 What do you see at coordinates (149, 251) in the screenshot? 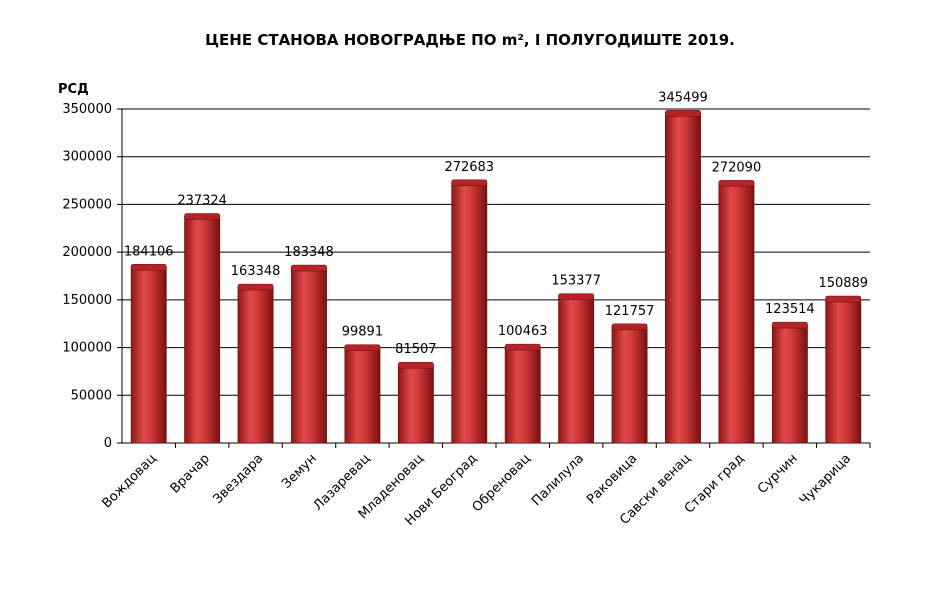
I see `data-label: 184106` at bounding box center [149, 251].